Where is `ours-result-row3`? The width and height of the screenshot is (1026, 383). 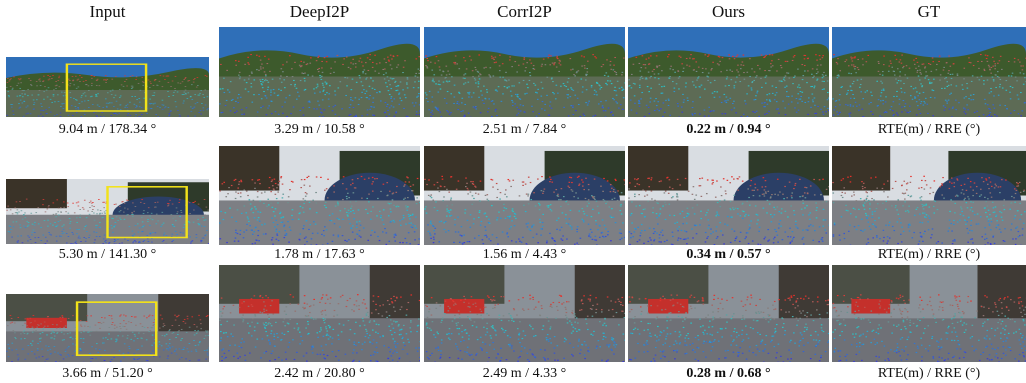 ours-result-row3 is located at coordinates (728, 313).